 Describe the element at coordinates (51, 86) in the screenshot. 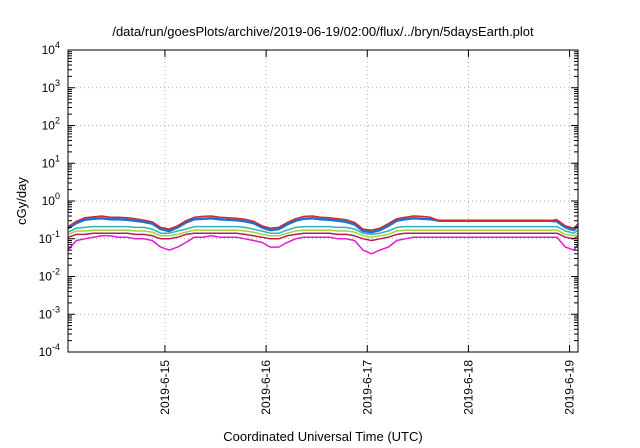

I see `y-tick-label: 10³` at that location.